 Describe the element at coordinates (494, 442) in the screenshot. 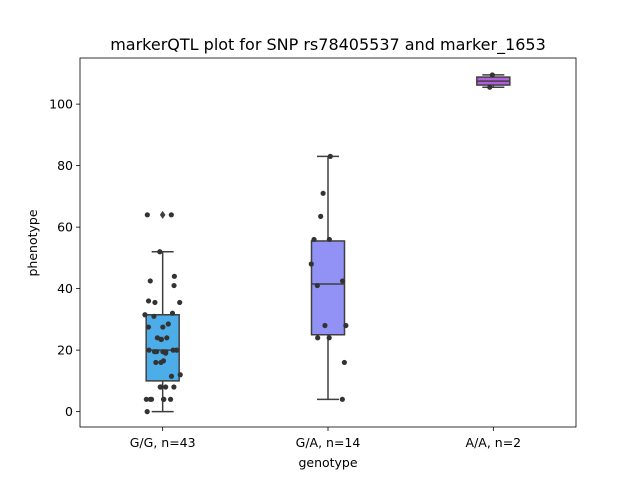

I see `x-tick-label: A/A, n=2` at that location.